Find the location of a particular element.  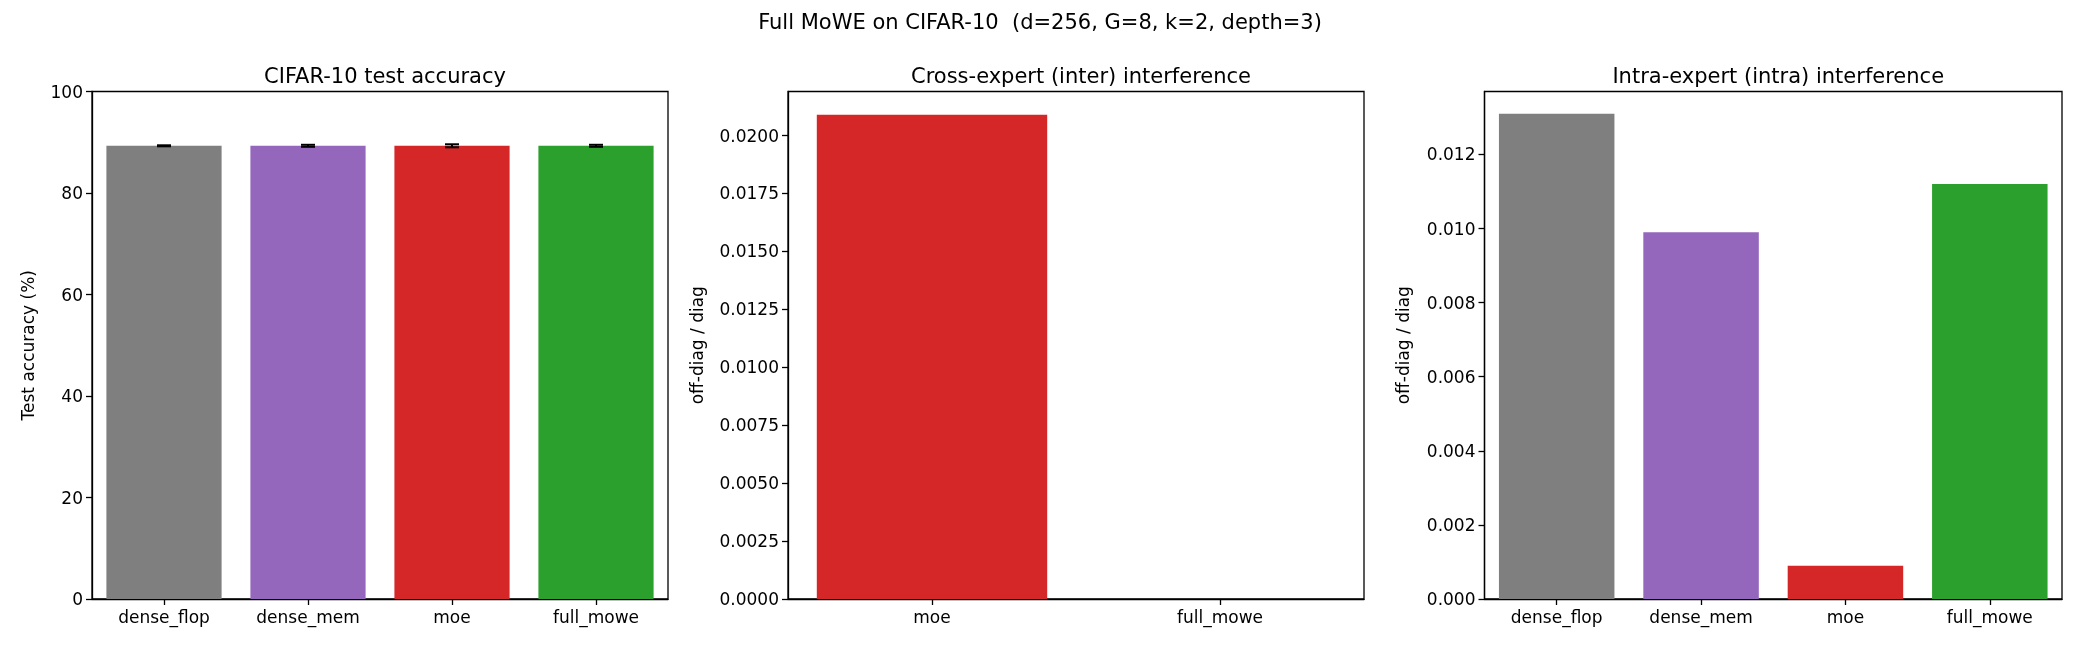

y-tick-label: 0.0175 is located at coordinates (749, 193).